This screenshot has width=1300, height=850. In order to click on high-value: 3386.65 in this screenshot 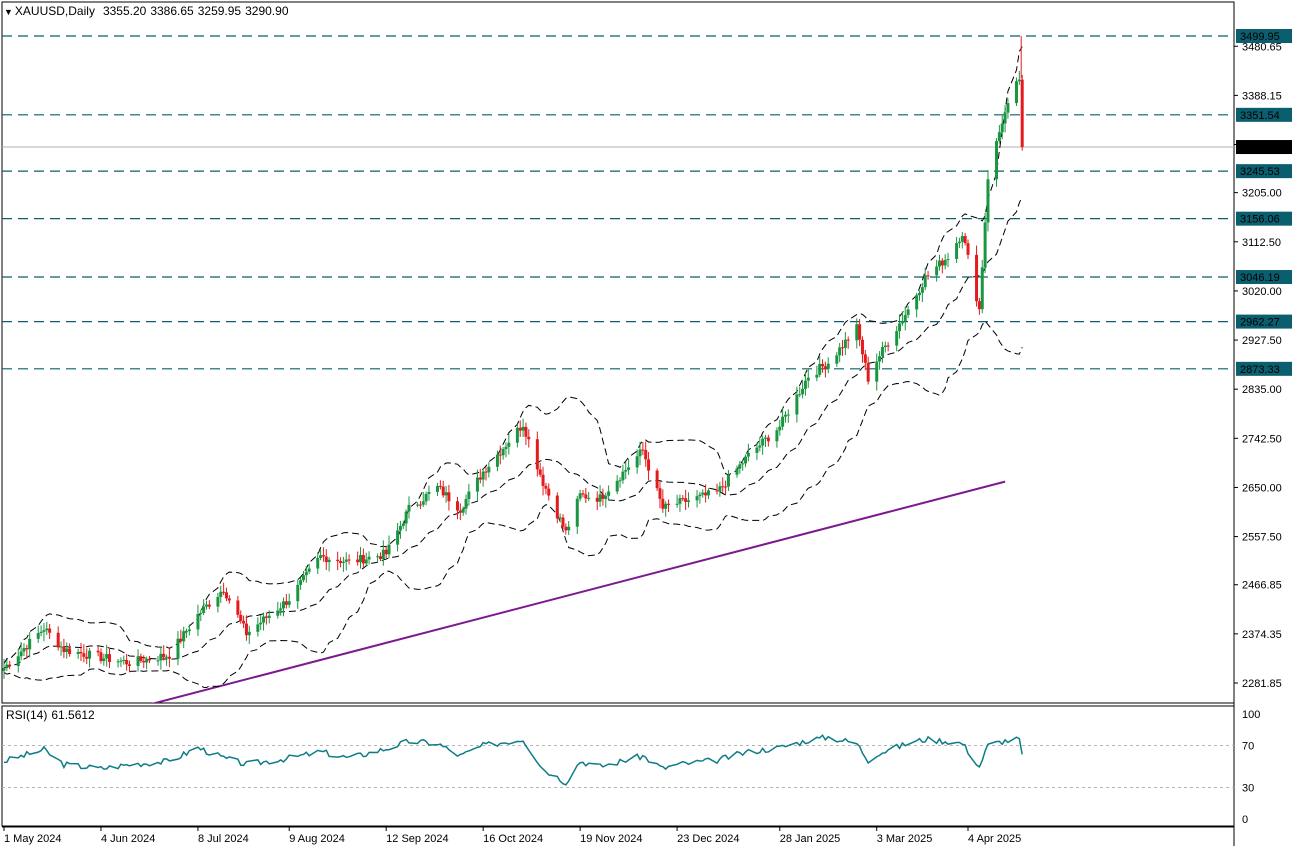, I will do `click(172, 11)`.